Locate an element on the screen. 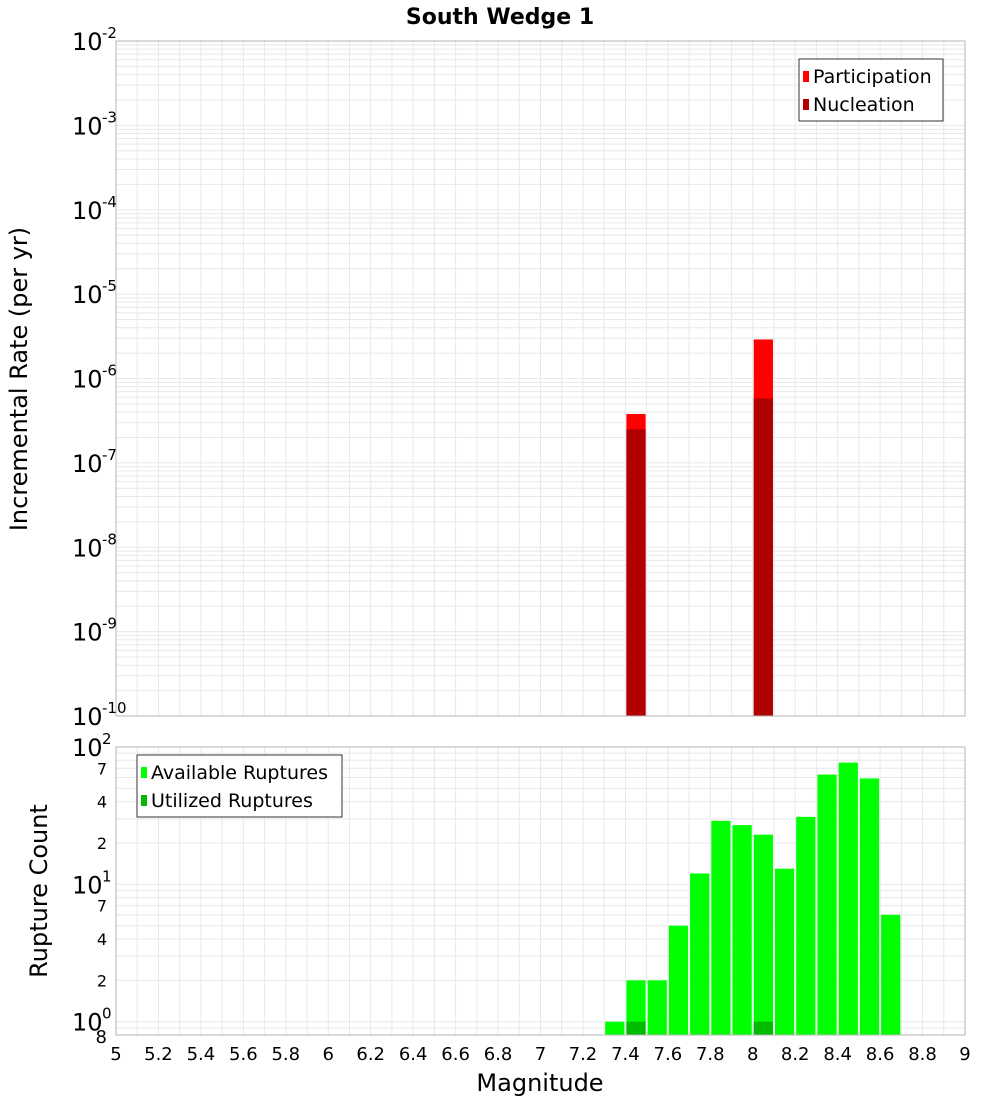 This screenshot has width=1000, height=1100. legend-label: Available Ruptures is located at coordinates (239, 773).